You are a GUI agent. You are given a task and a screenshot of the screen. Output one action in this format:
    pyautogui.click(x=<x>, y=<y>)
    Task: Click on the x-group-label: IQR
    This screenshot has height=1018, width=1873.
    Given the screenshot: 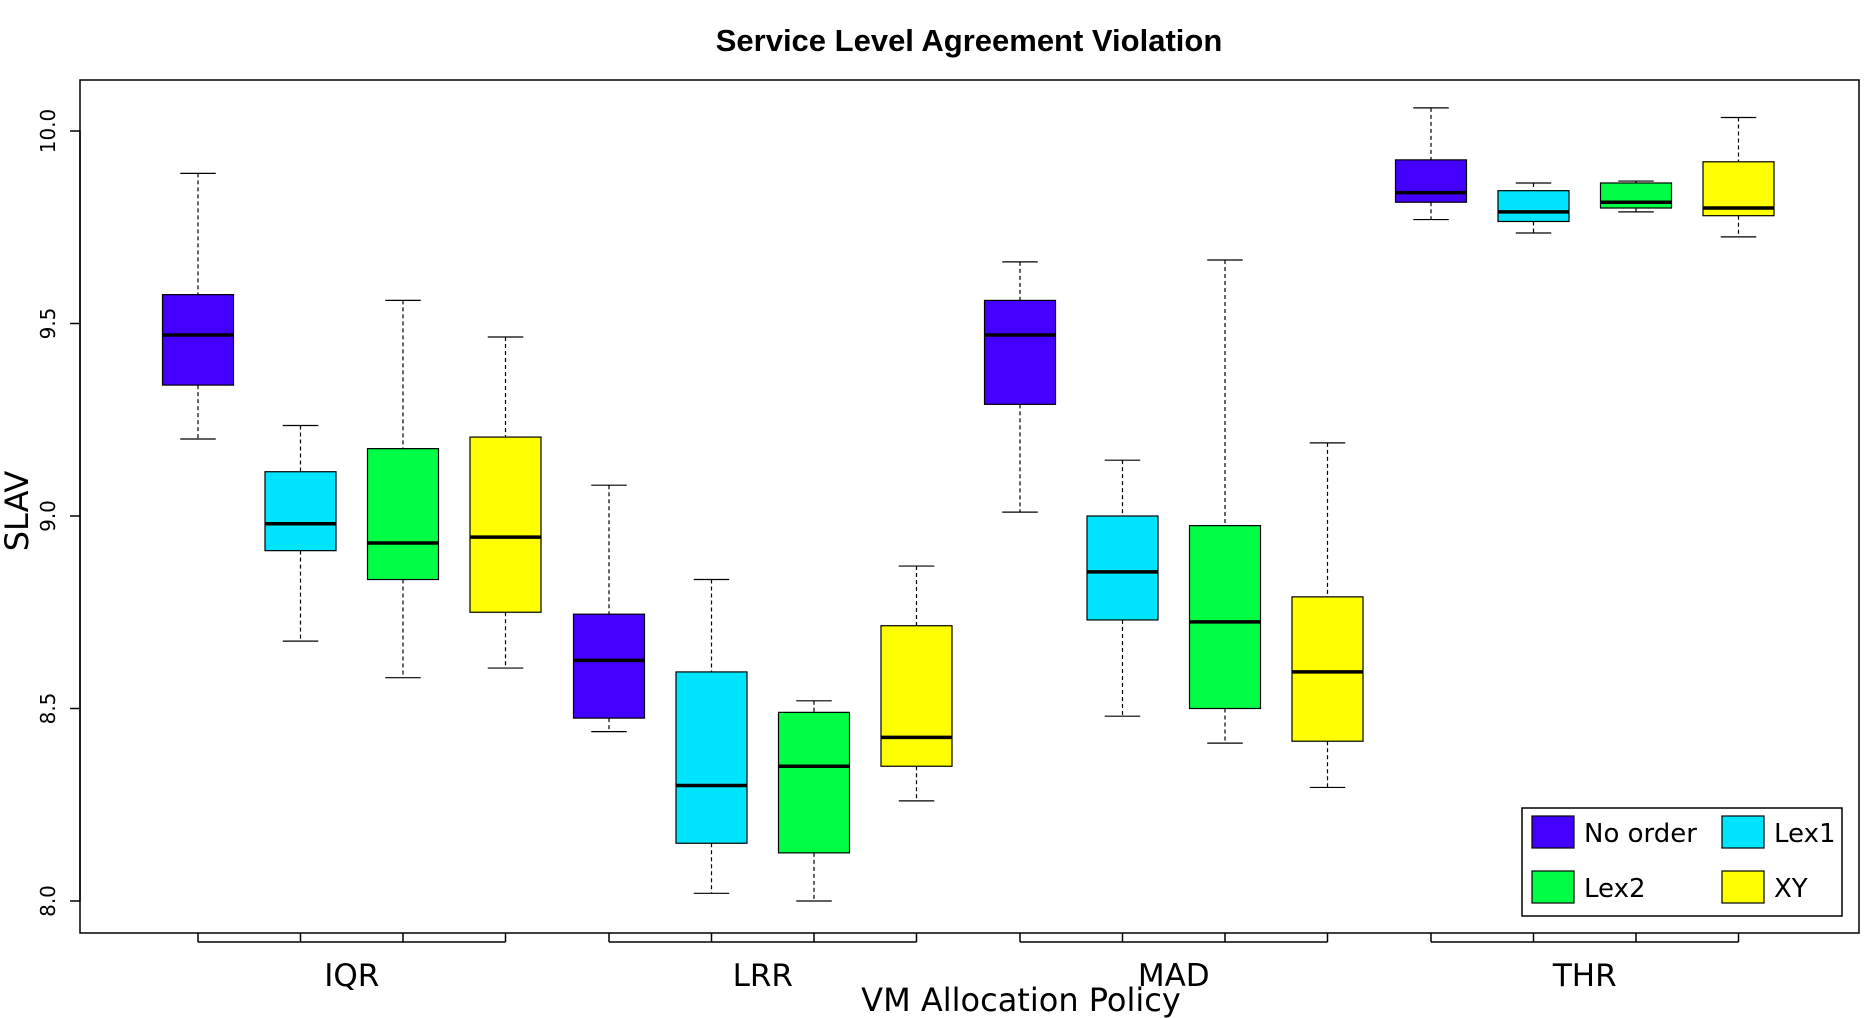 What is the action you would take?
    pyautogui.click(x=351, y=976)
    